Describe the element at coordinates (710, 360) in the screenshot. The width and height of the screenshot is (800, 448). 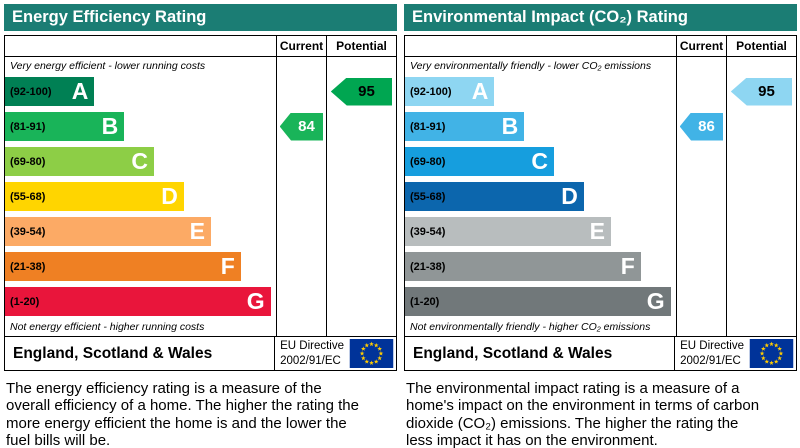
I see `eu-directive-line2: 2002/91/EC` at that location.